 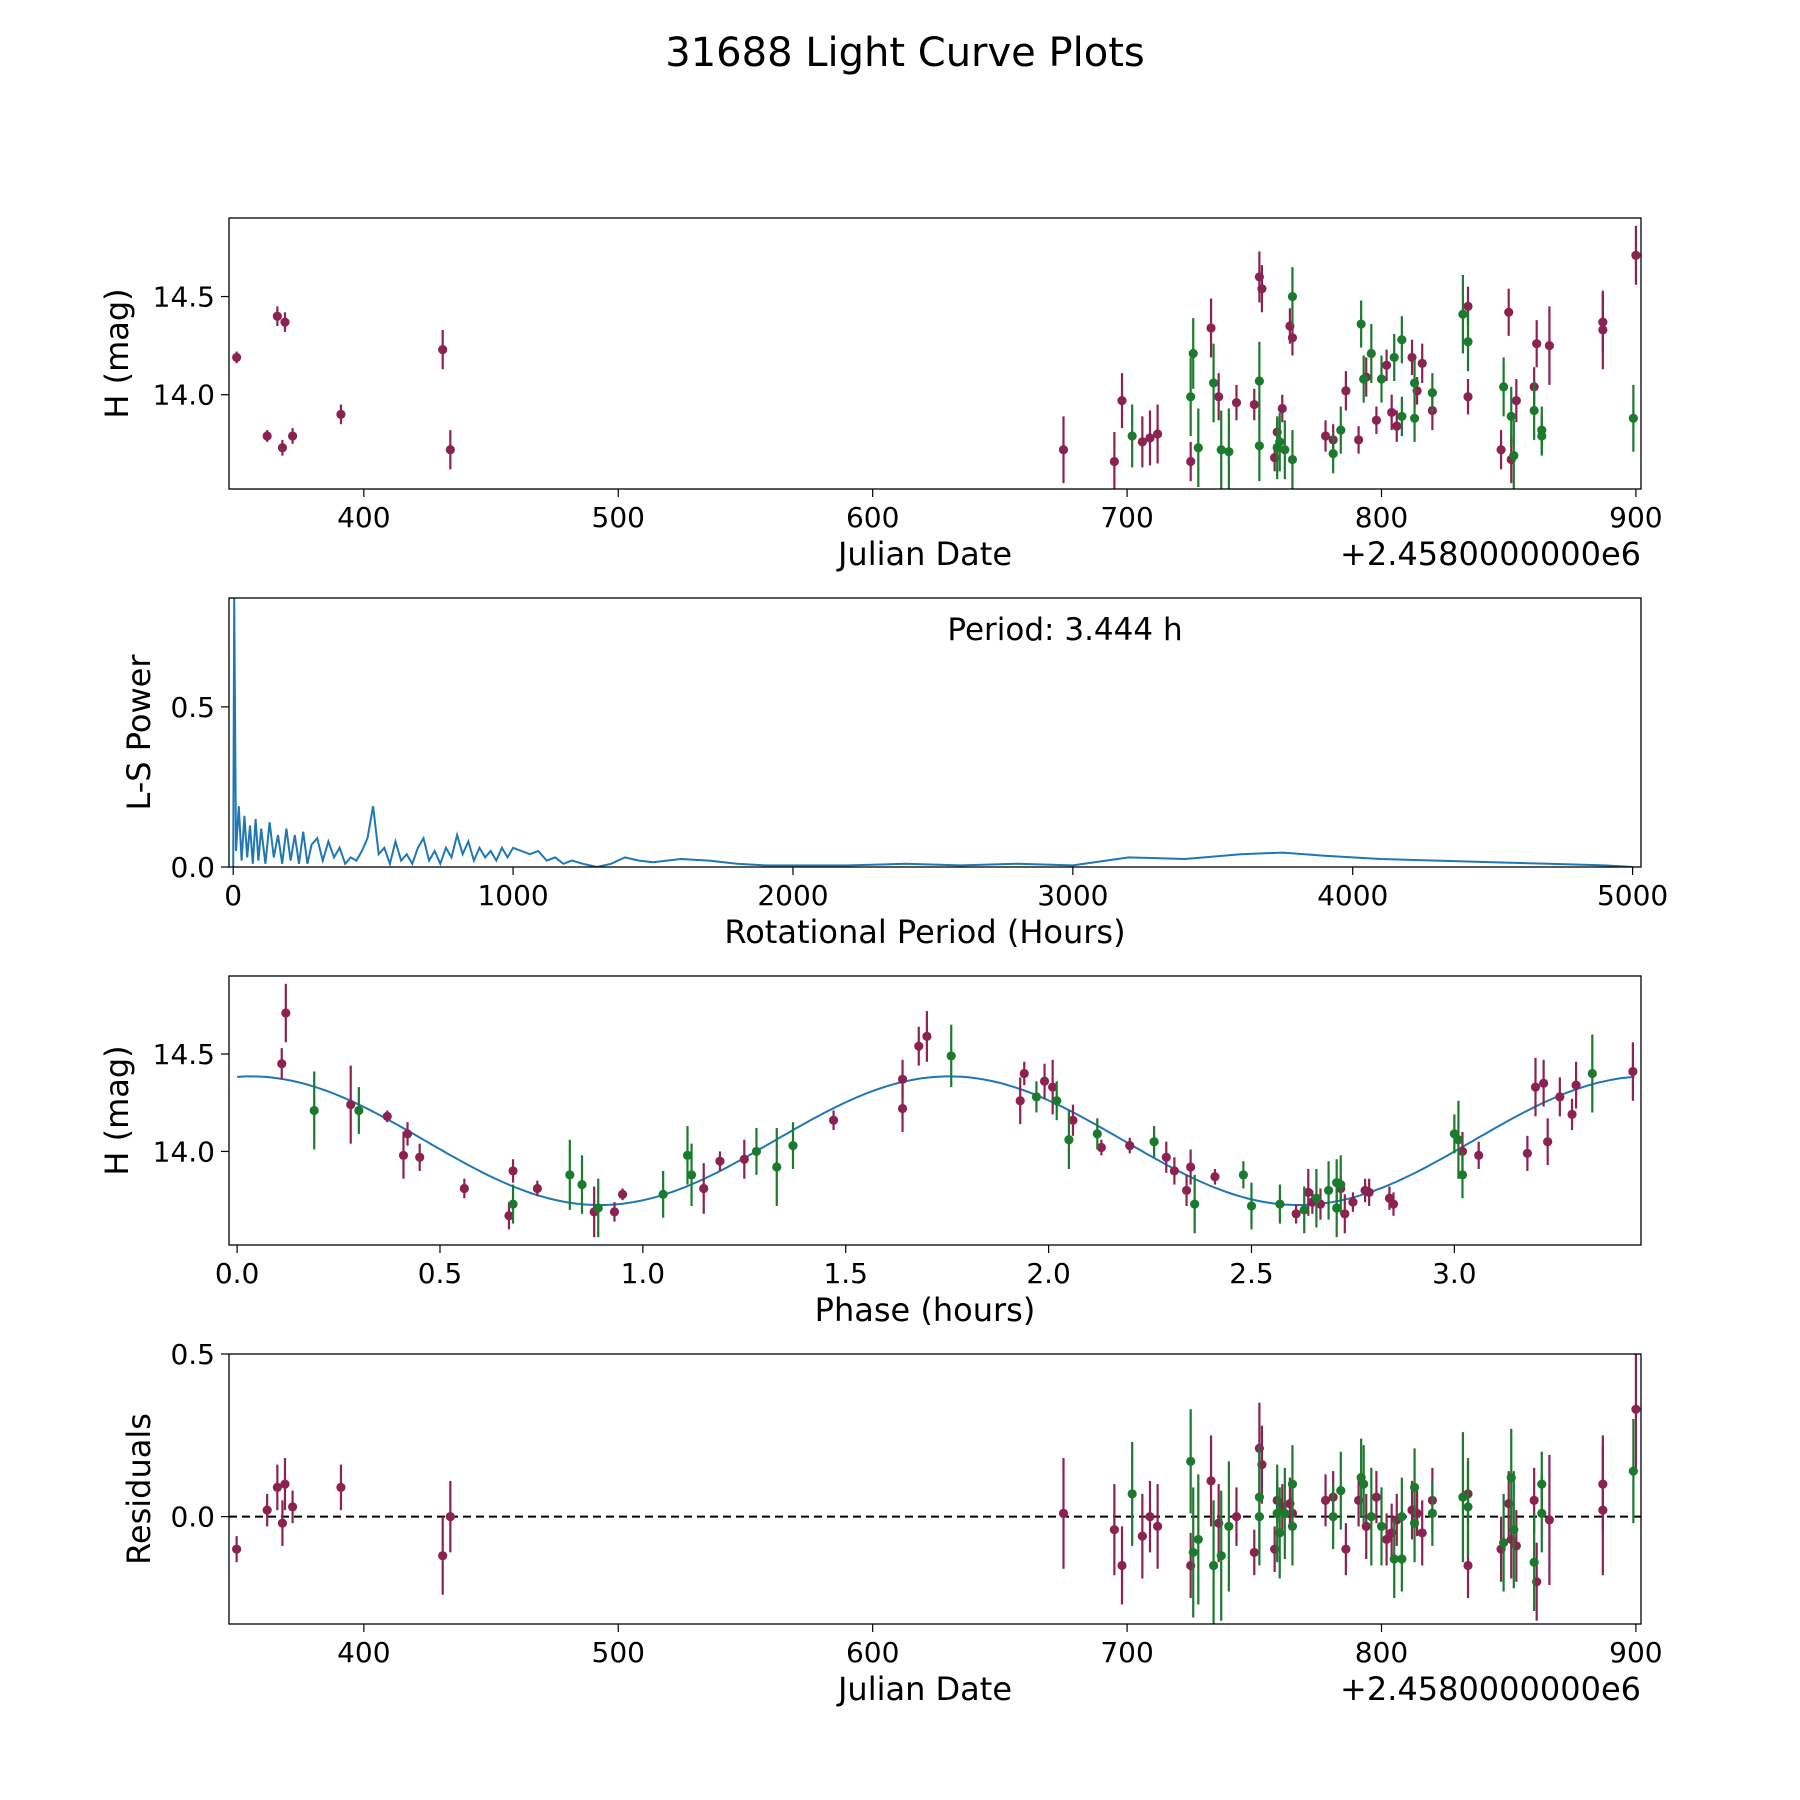 I want to click on lightcurve-data-layer, so click(x=936, y=357).